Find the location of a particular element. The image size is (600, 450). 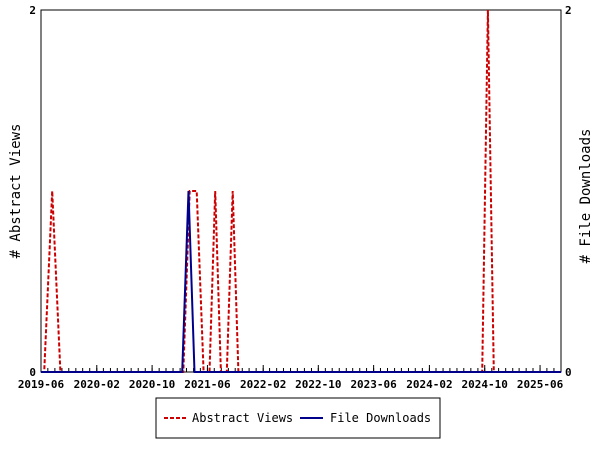

x-tick-label: 2024-10 is located at coordinates (485, 384).